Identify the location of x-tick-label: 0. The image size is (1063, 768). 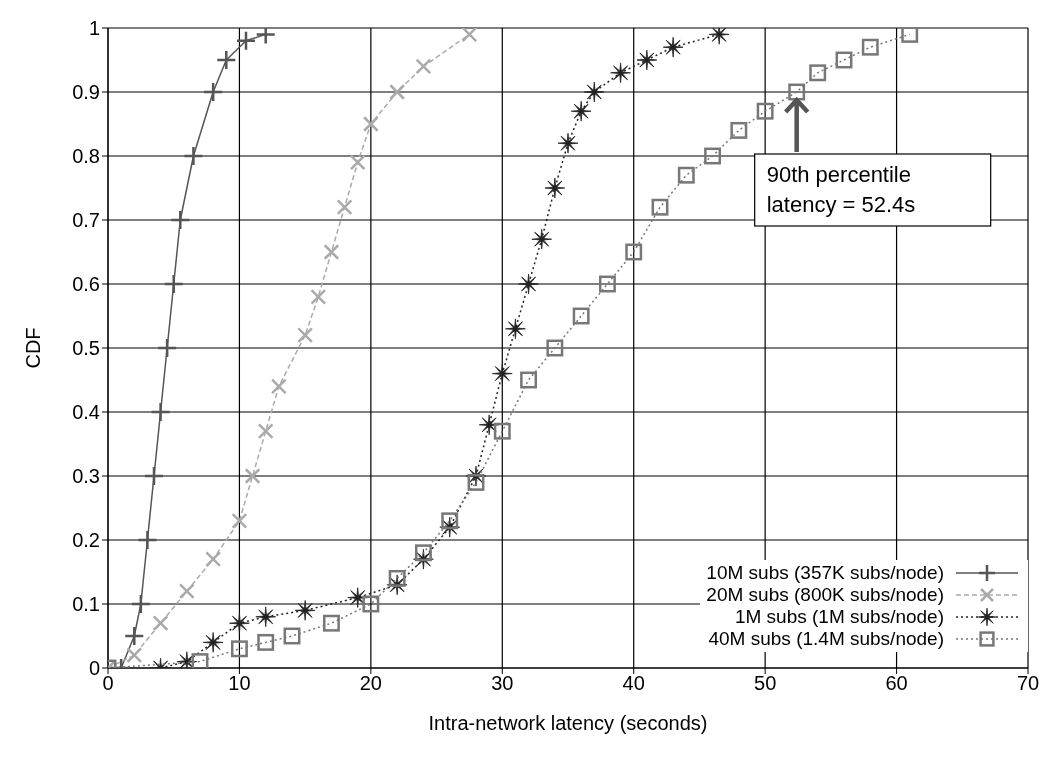
(108, 683).